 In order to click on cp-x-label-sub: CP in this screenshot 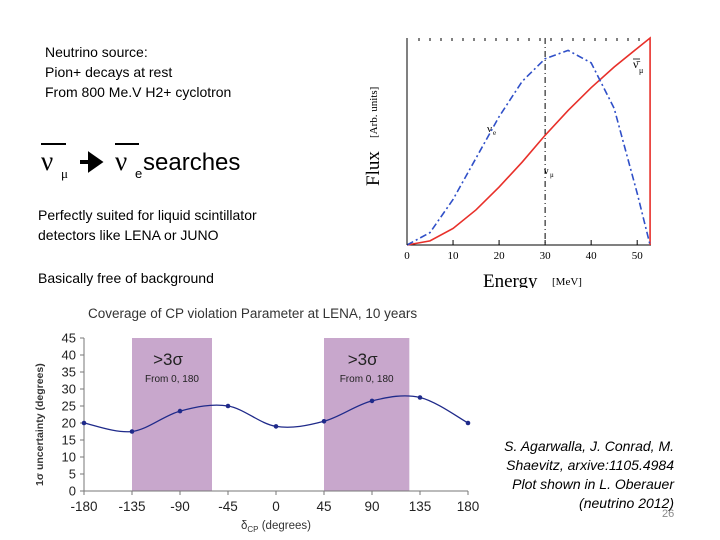, I will do `click(252, 529)`.